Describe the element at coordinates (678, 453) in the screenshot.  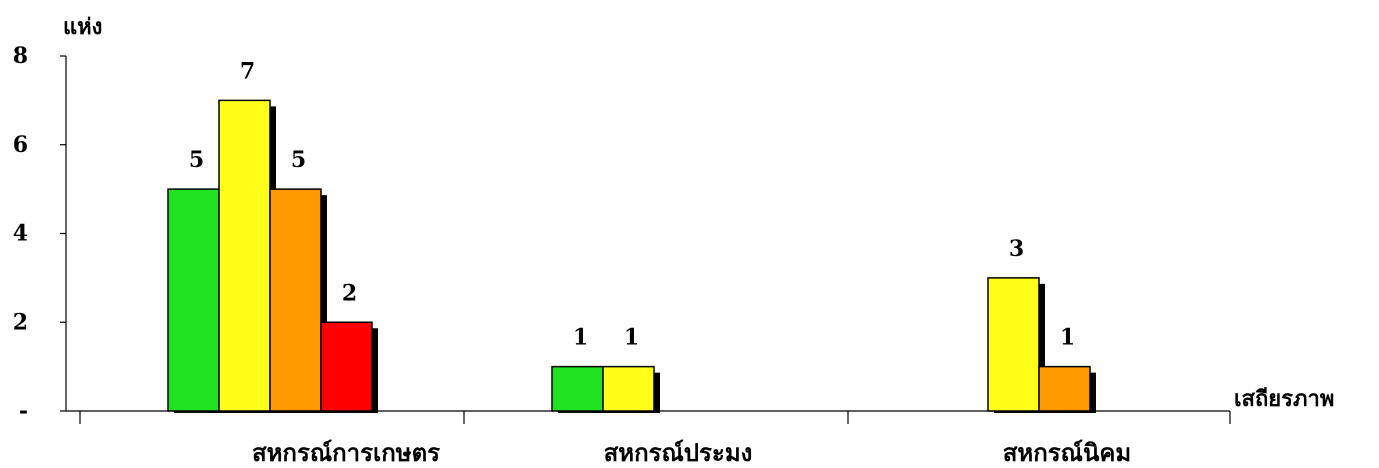
I see `x-category-label: สหกรณ์ประมง` at that location.